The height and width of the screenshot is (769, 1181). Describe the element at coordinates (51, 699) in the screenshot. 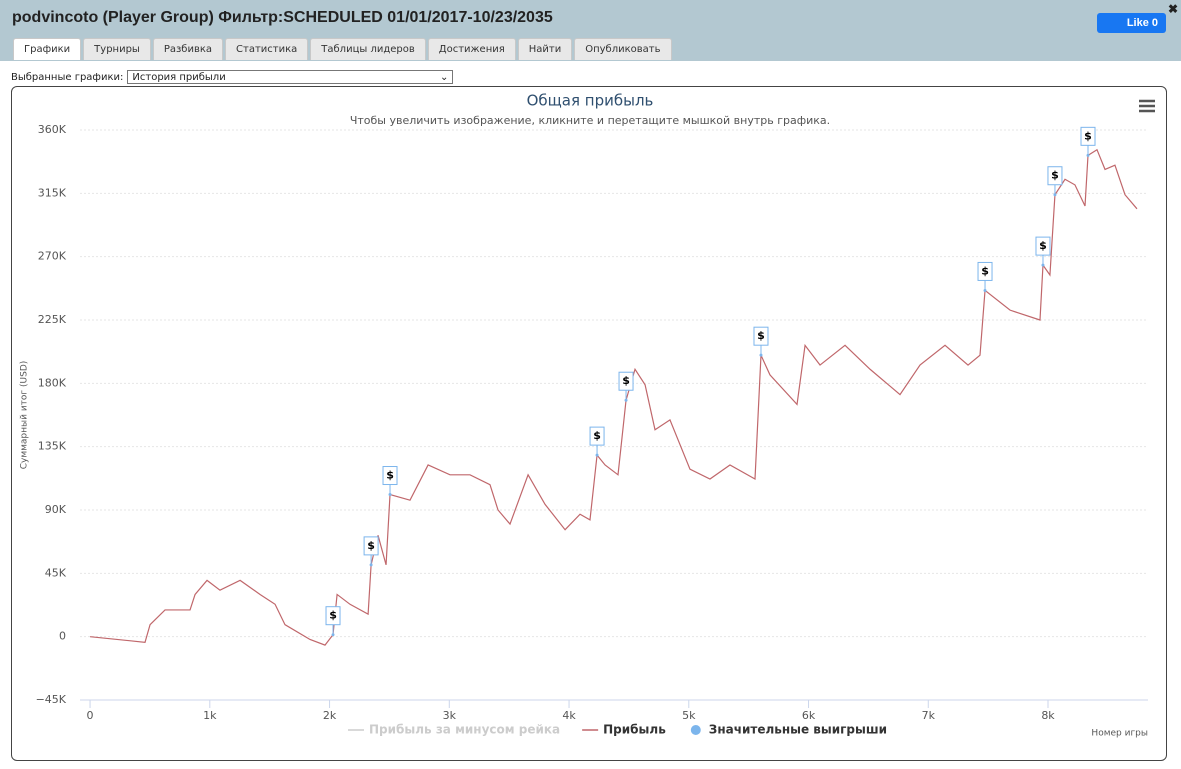

I see `y-tick-label: −45K` at that location.